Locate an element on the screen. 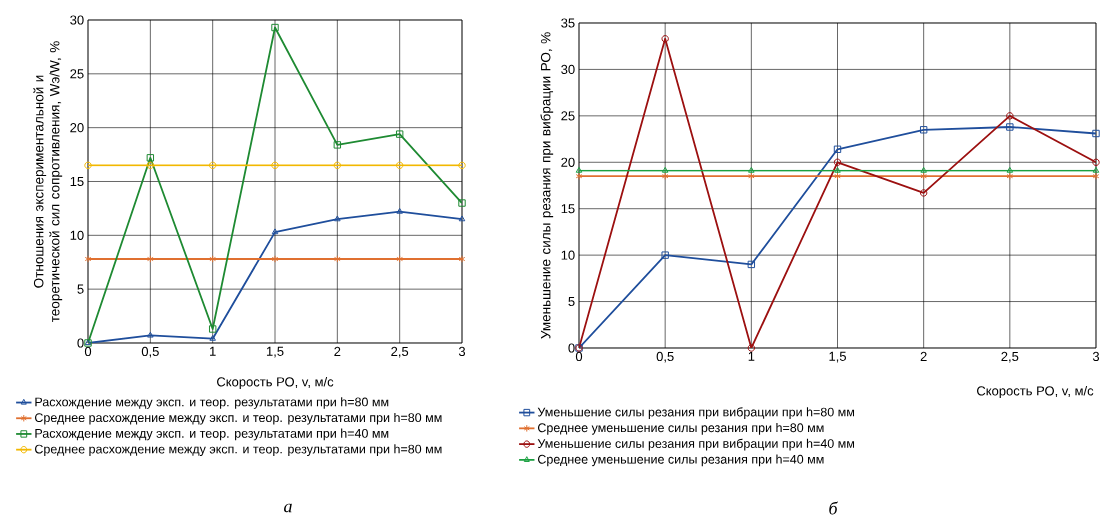 This screenshot has width=1103, height=521. y-tick-label: 0 is located at coordinates (80, 343).